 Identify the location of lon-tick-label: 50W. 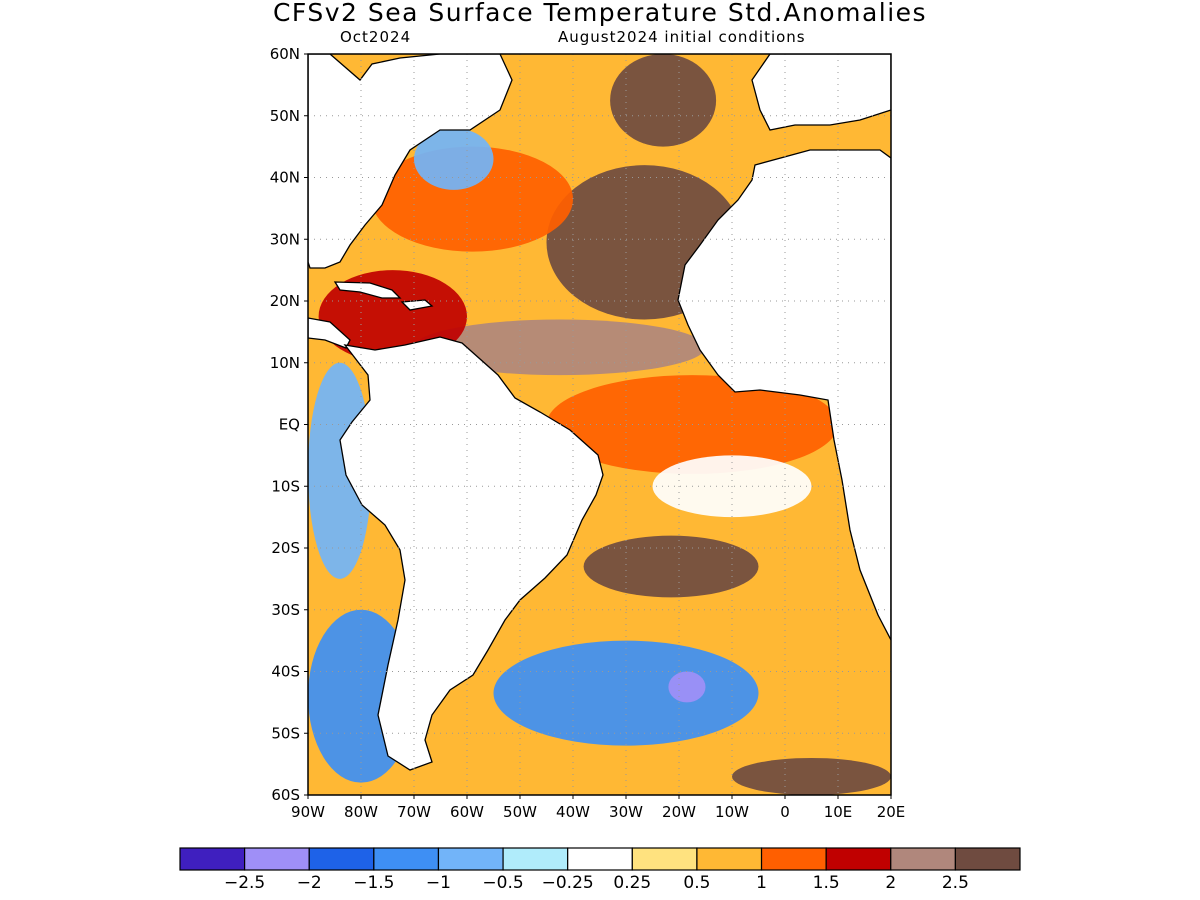
(520, 812).